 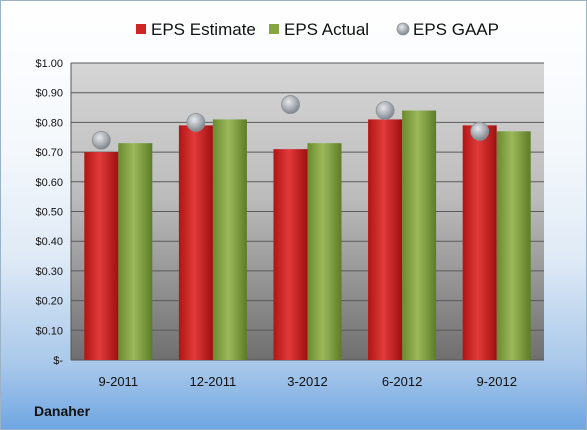 I want to click on y-tick-label: $-, so click(x=58, y=361).